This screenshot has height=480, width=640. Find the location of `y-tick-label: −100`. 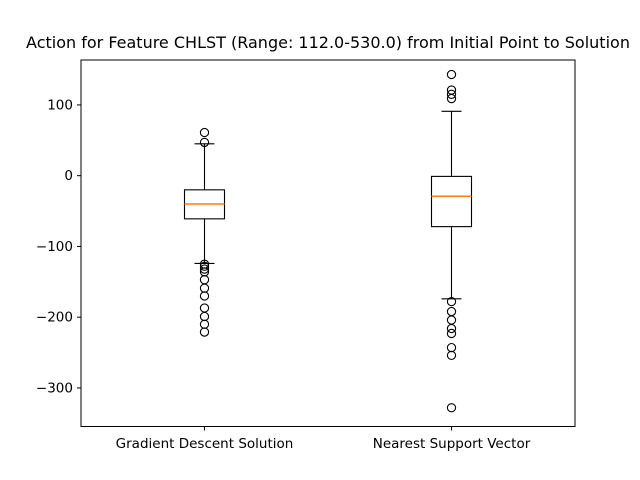

y-tick-label: −100 is located at coordinates (54, 247).